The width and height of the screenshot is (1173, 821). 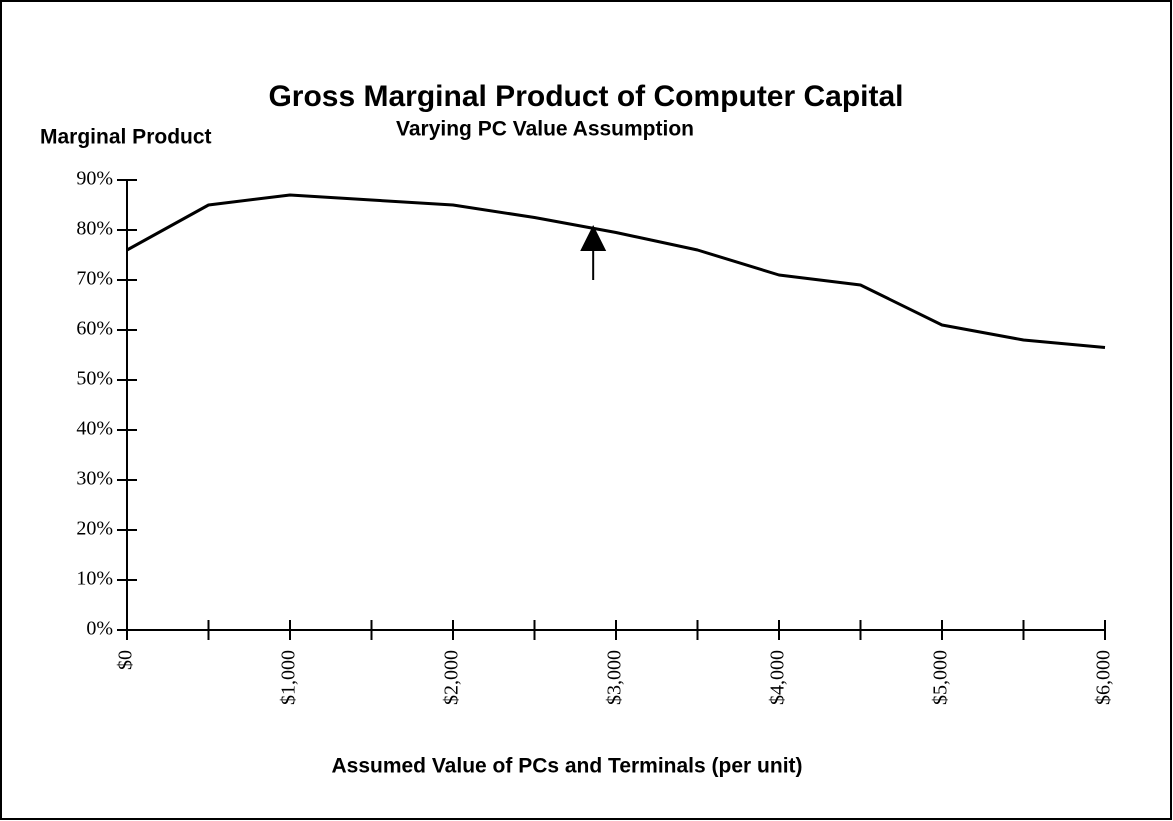 I want to click on y-tick-label: 50%, so click(x=94, y=379).